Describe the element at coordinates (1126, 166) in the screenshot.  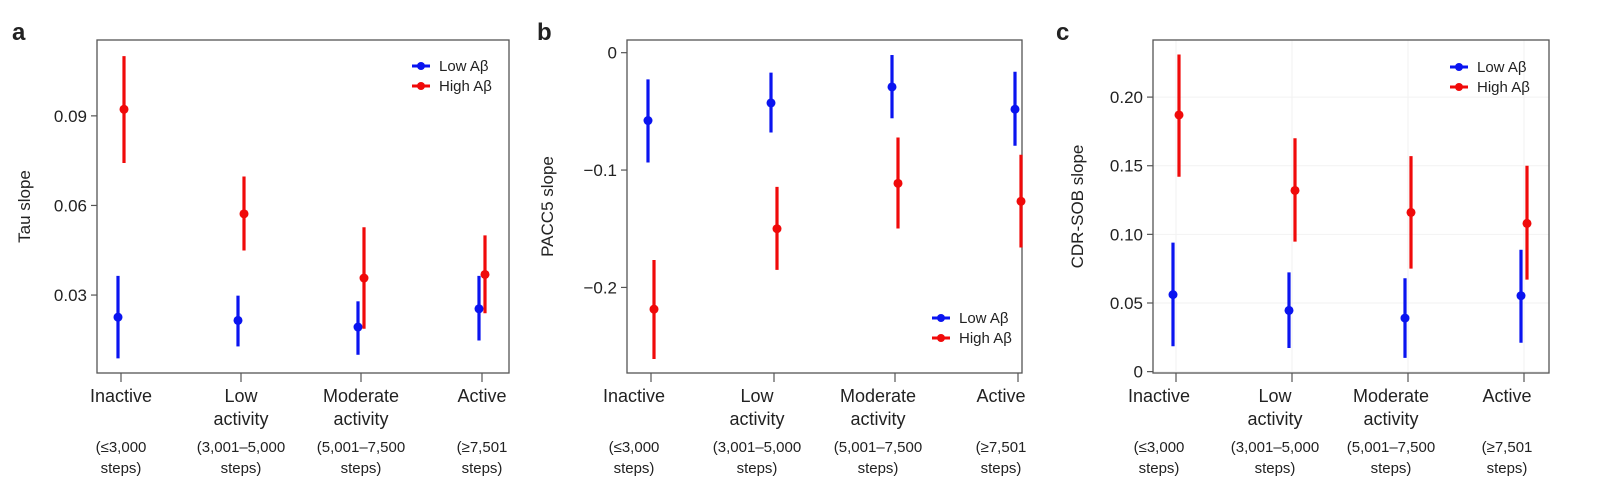
I see `y-tick-label: 0.15` at that location.